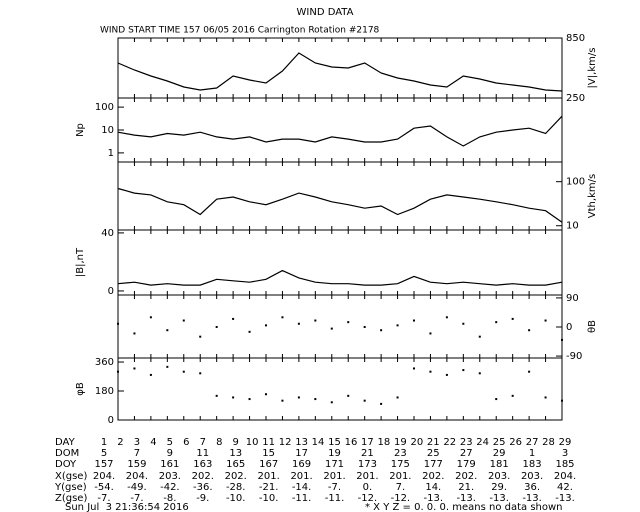 The width and height of the screenshot is (640, 512). Describe the element at coordinates (104, 362) in the screenshot. I see `y-tick-label: 360` at that location.